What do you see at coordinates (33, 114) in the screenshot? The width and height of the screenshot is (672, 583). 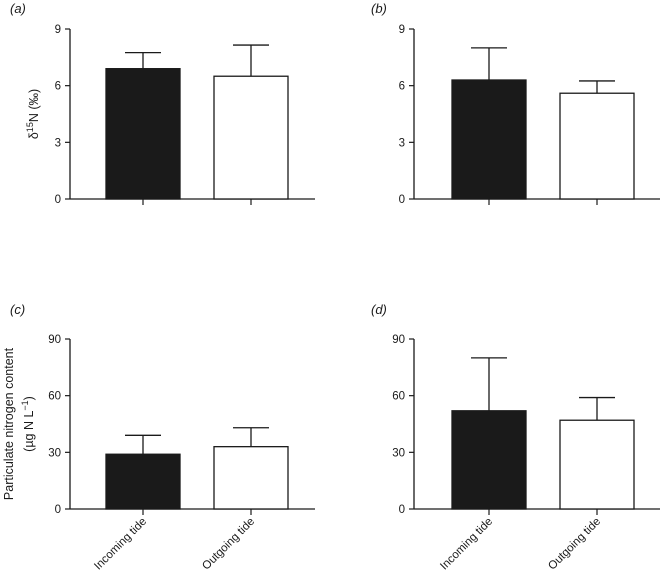 I see `y-axis-title: δ15N (‰)` at bounding box center [33, 114].